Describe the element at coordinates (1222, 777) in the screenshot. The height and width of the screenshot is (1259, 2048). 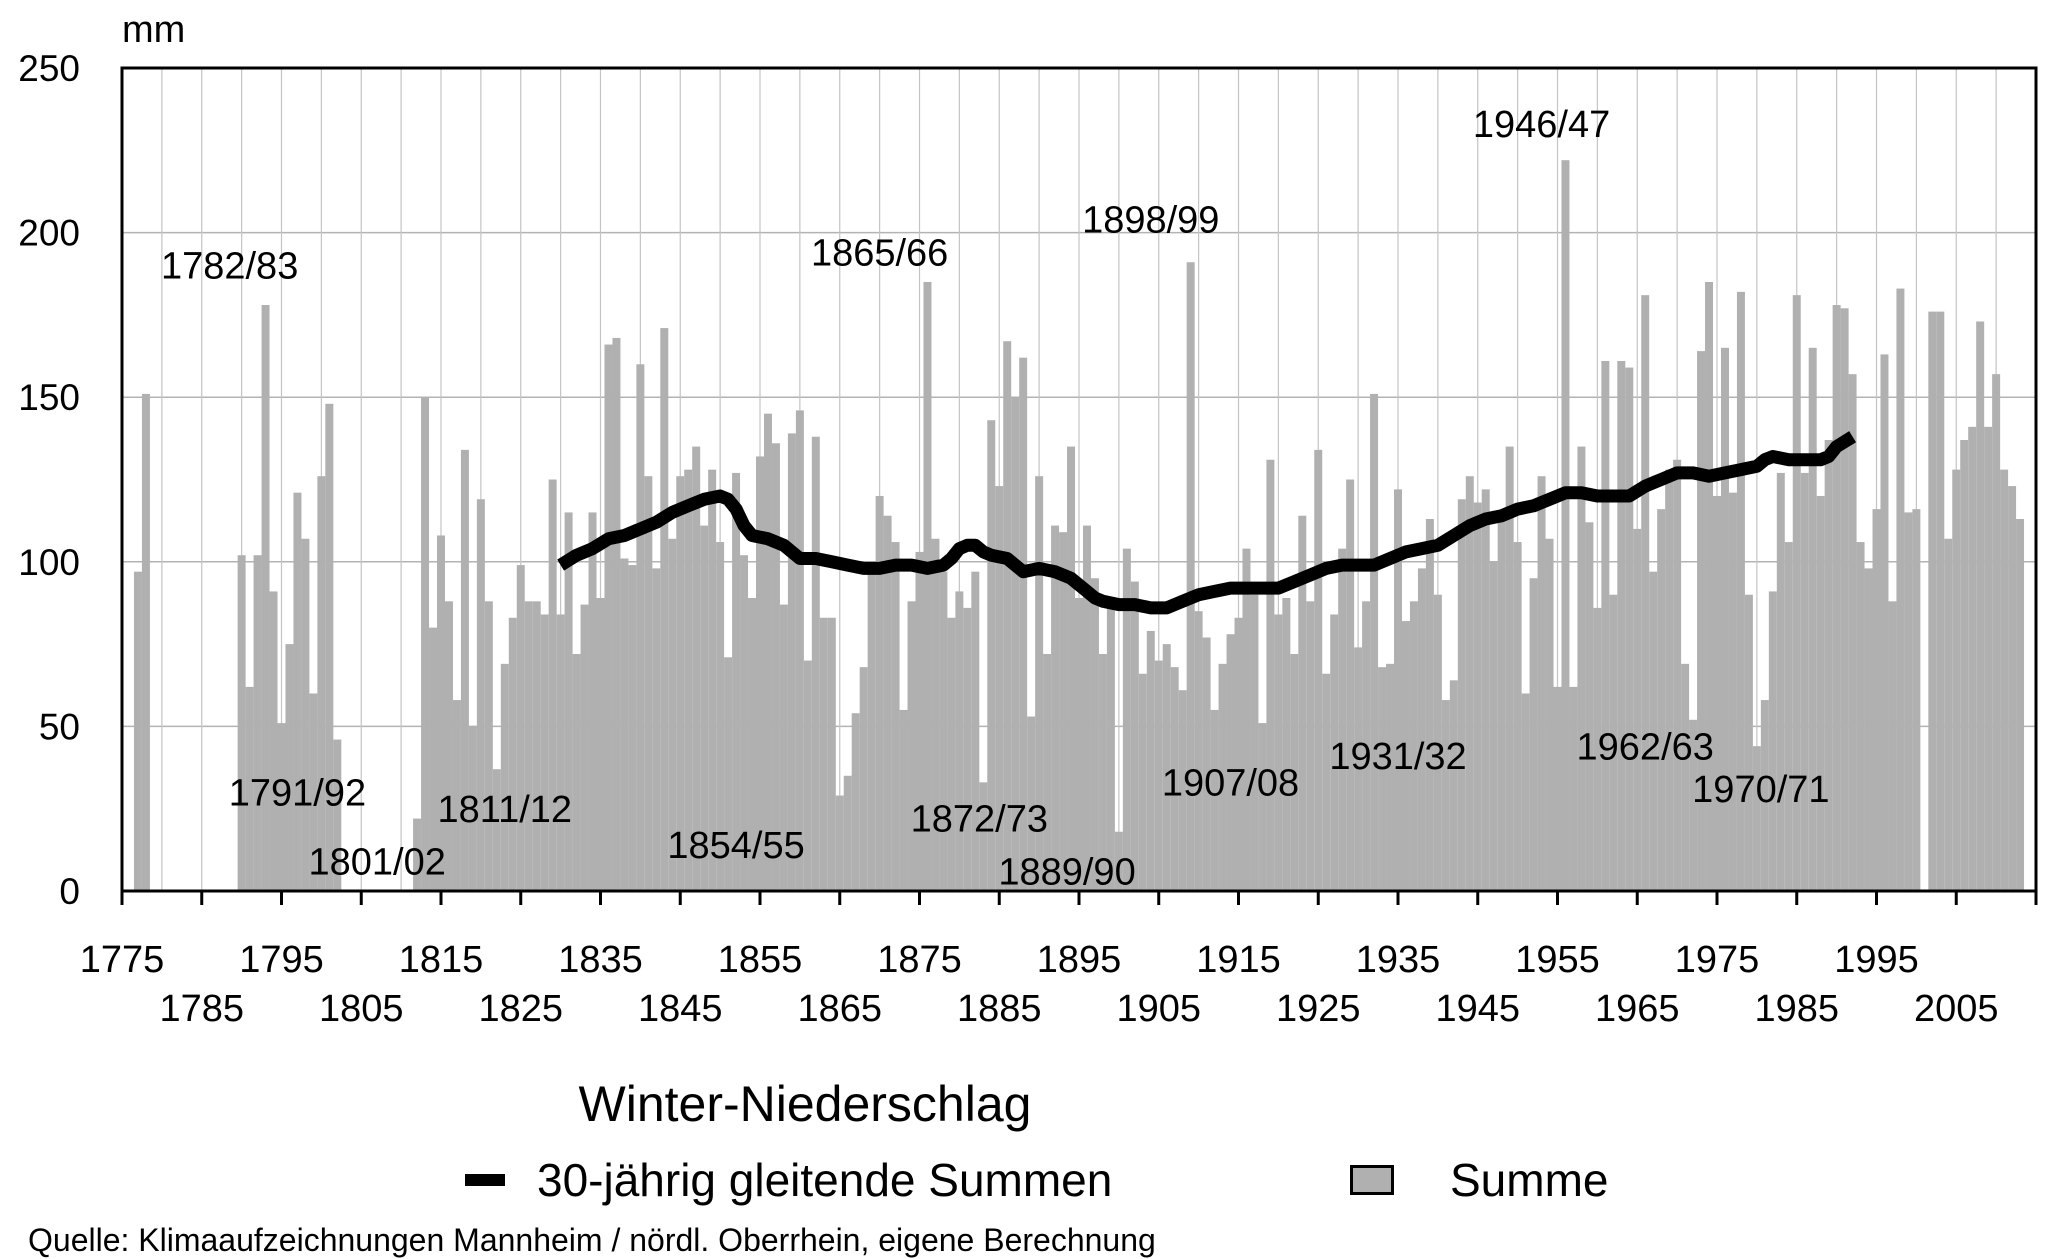
I see `bar-1913` at that location.